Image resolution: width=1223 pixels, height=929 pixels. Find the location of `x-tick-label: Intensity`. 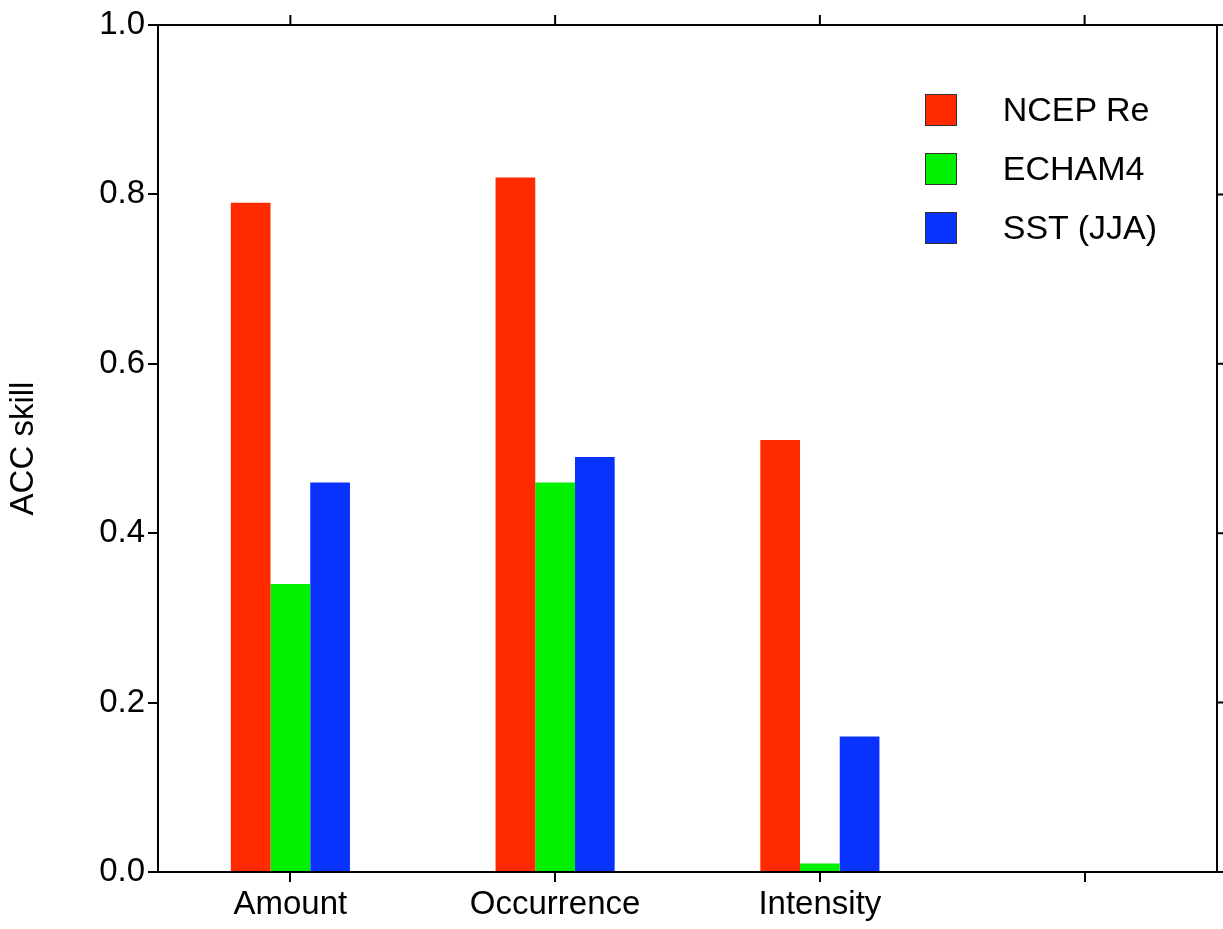

x-tick-label: Intensity is located at coordinates (820, 902).